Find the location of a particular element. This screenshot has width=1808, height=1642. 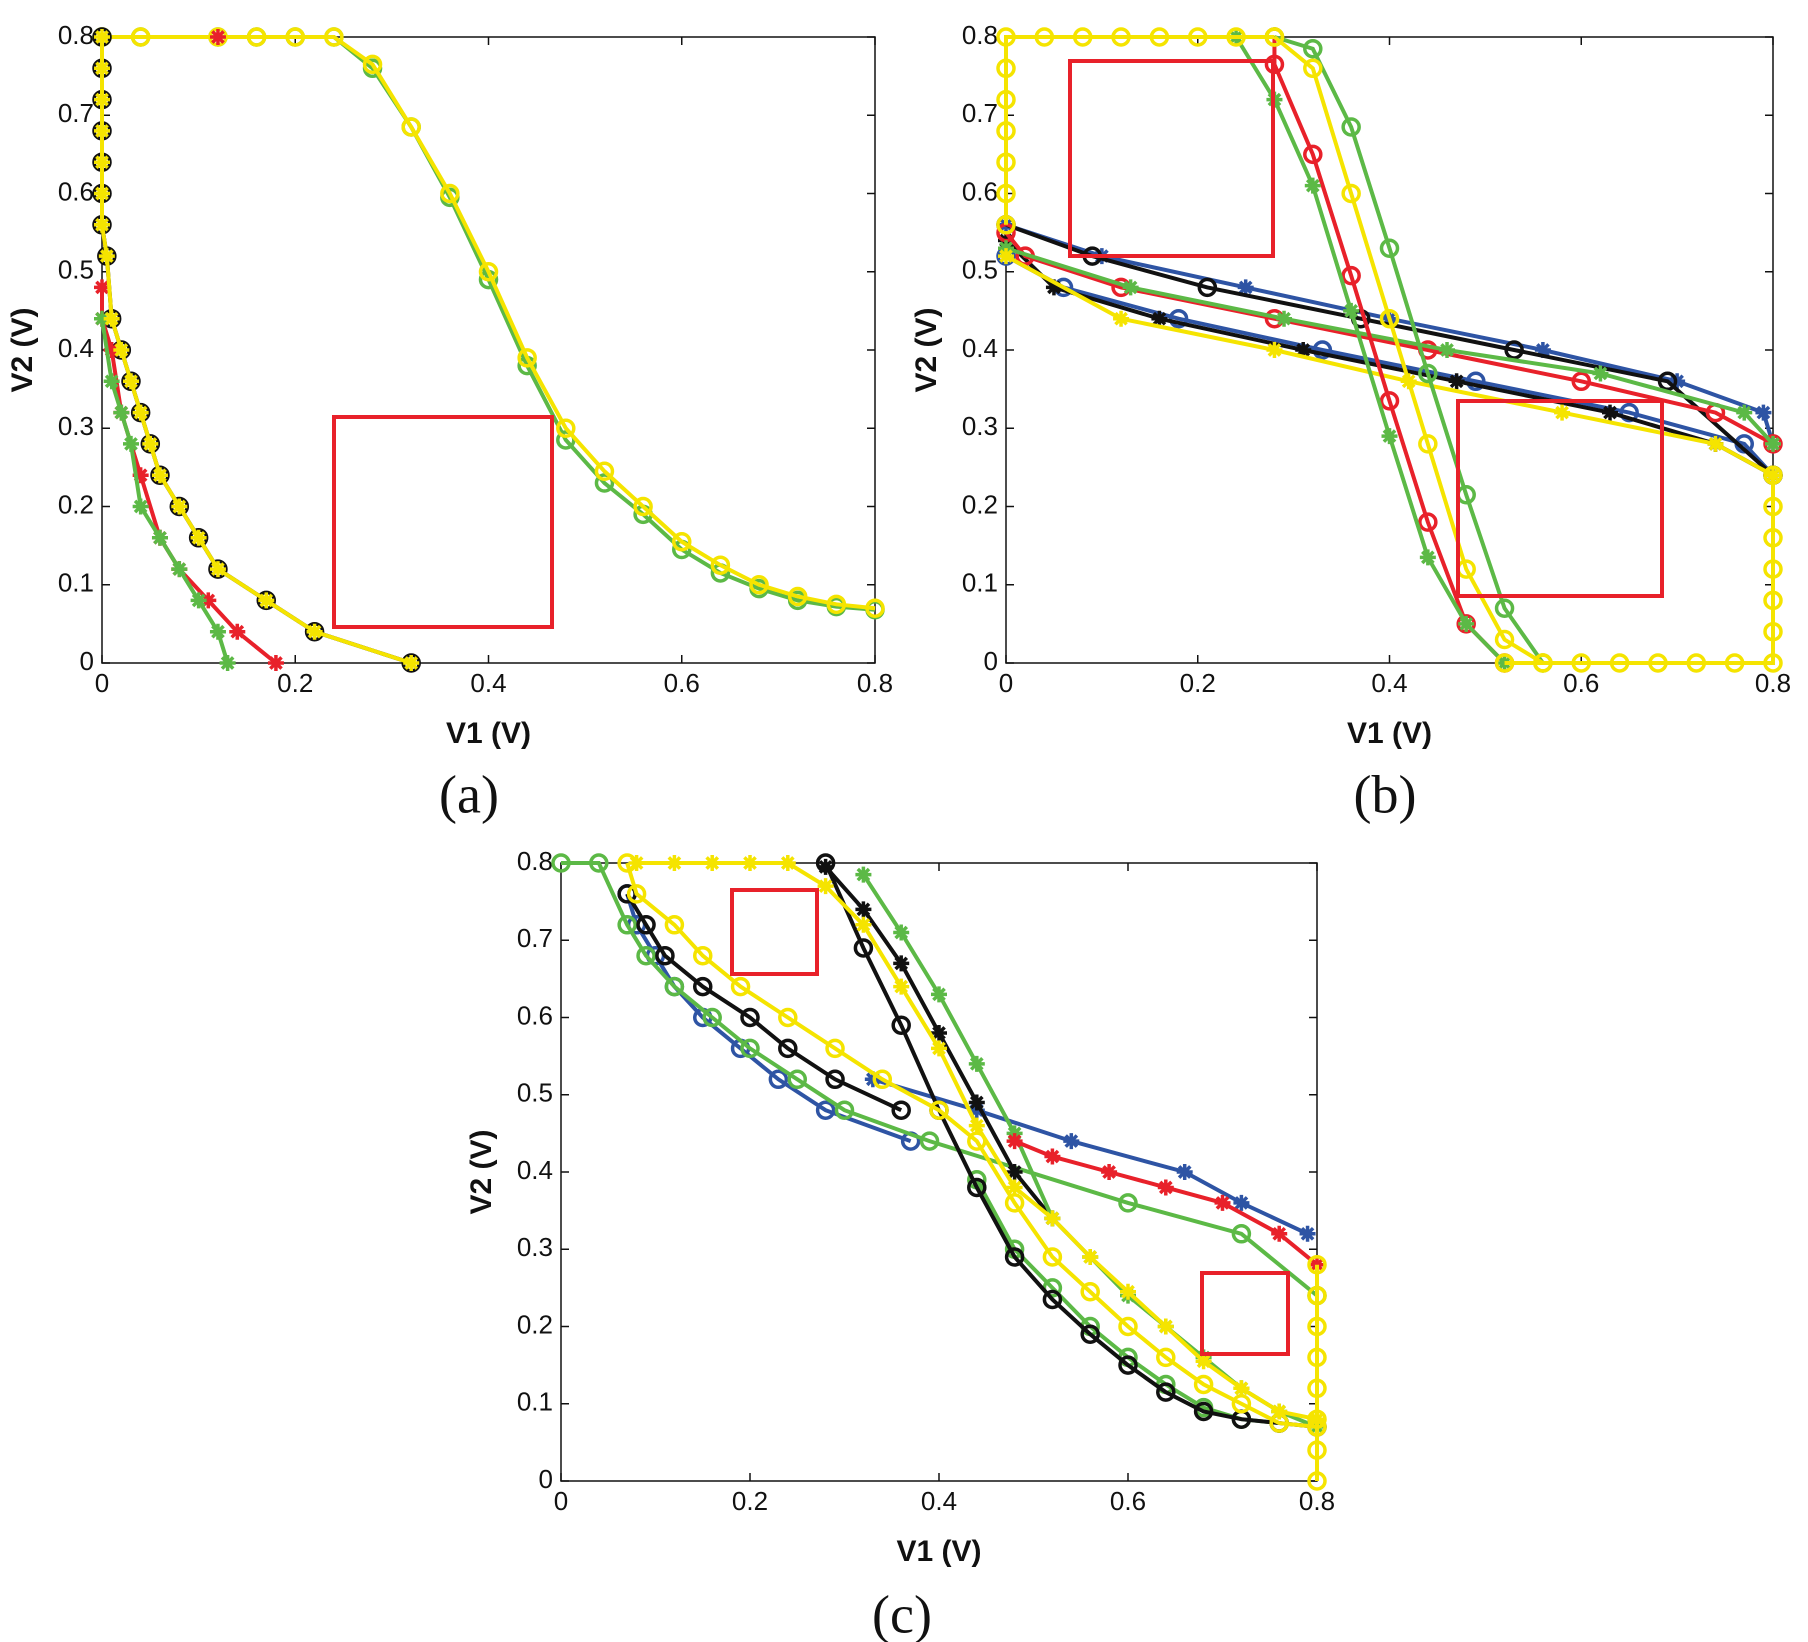

y-tick-label: 0.4 is located at coordinates (76, 348).